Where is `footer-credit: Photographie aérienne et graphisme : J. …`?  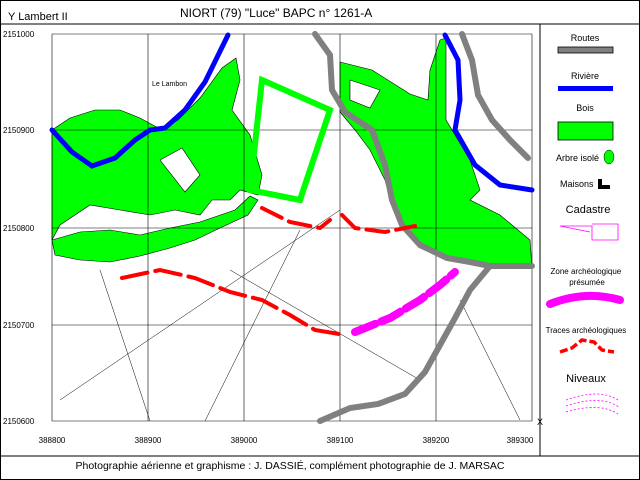 footer-credit: Photographie aérienne et graphisme : J. … is located at coordinates (290, 465).